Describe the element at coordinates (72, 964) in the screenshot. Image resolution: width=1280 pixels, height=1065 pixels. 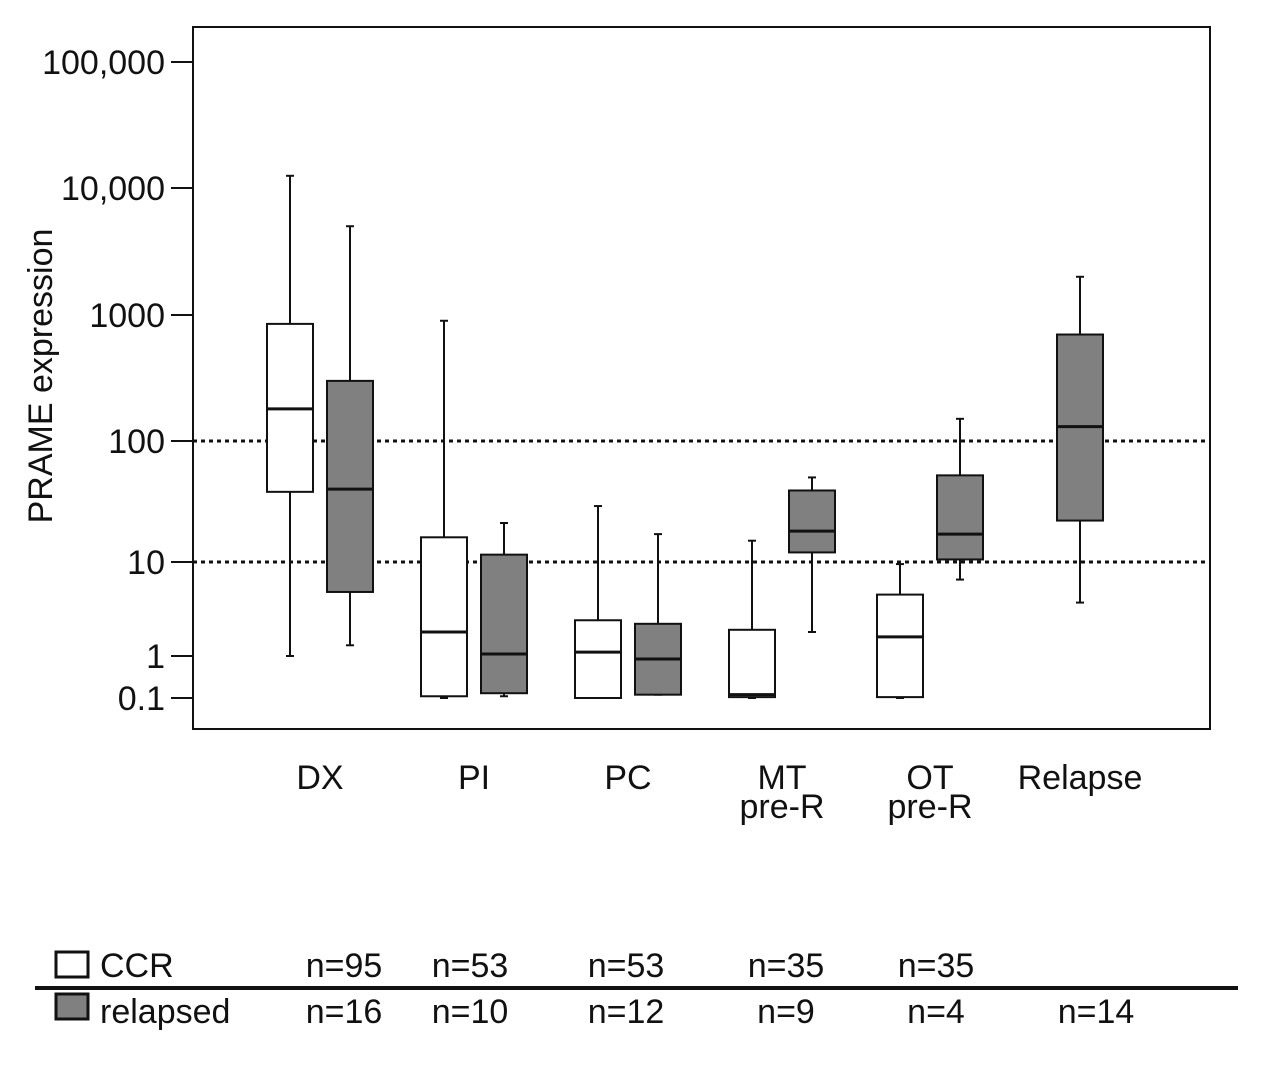
I see `legend-swatch-ccr` at that location.